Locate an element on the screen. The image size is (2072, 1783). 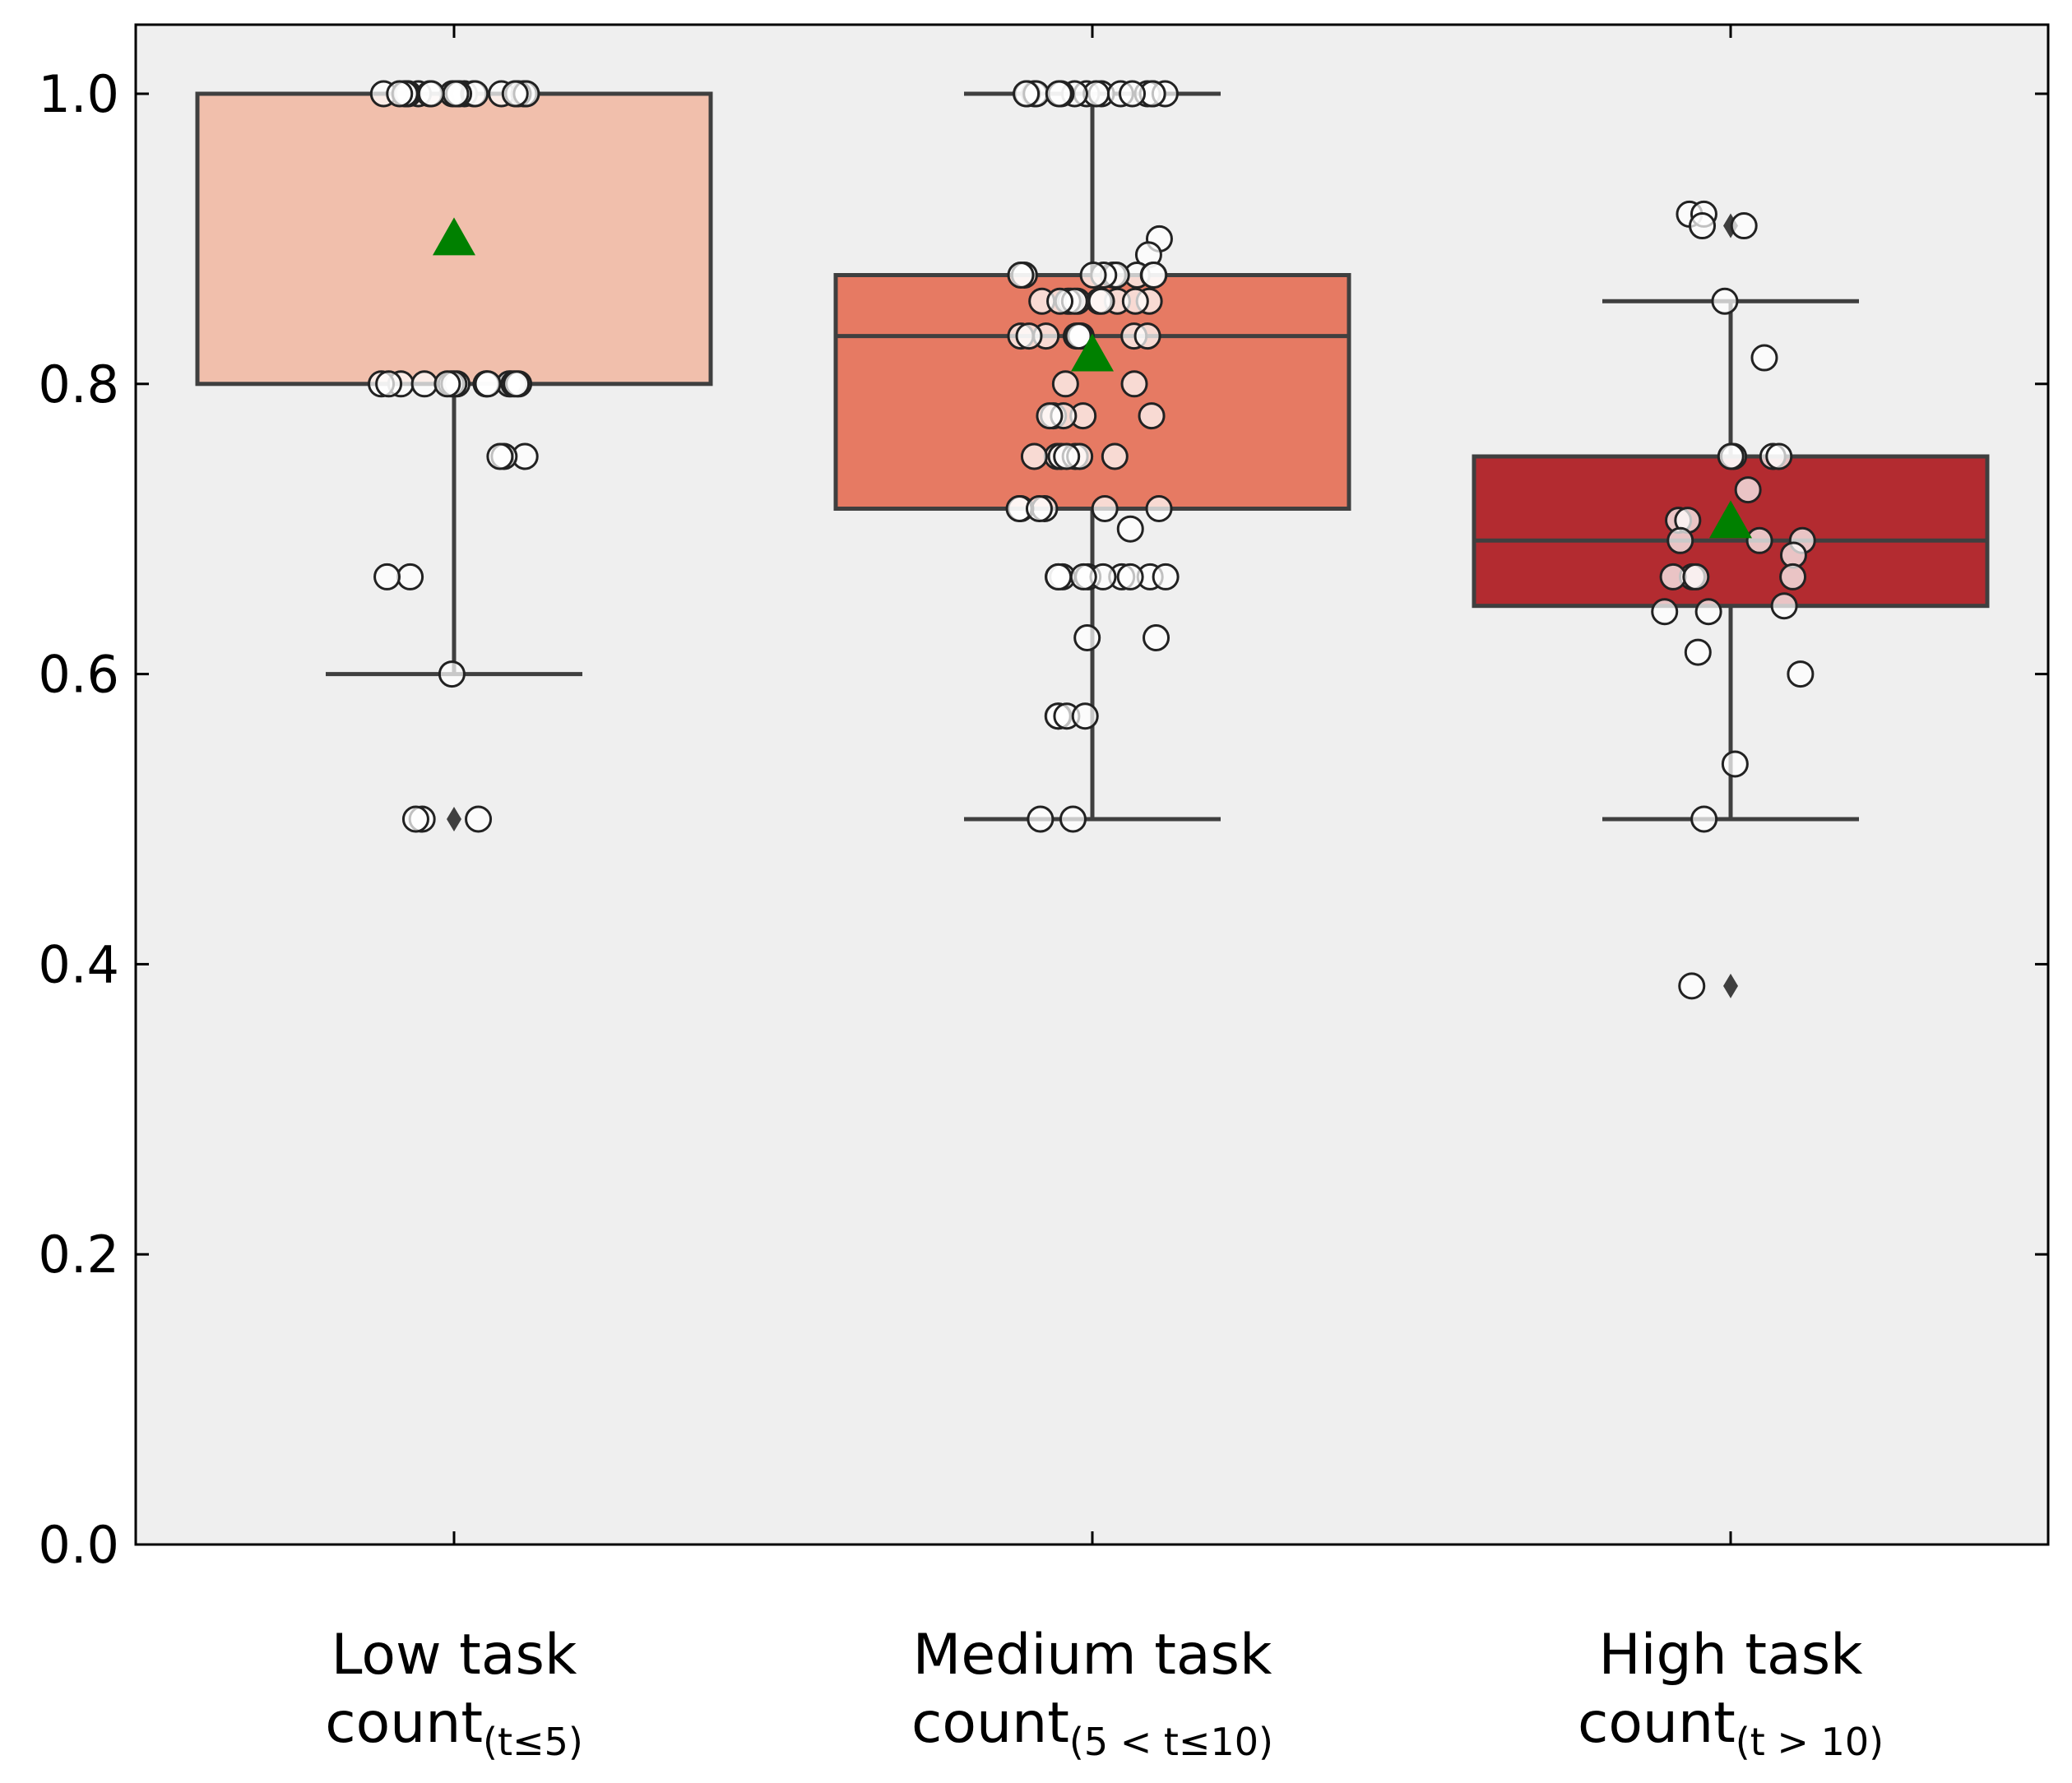
category-label-count: count(t≤5) is located at coordinates (454, 1727).